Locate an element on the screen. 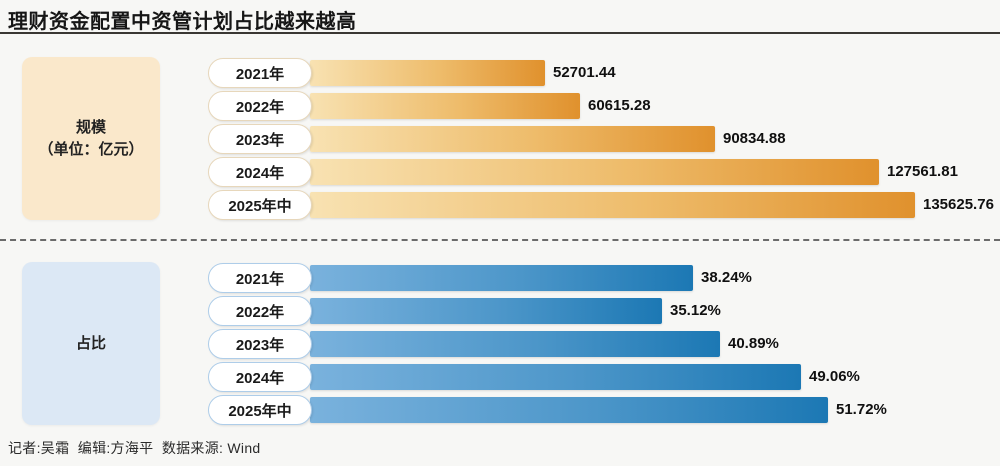 This screenshot has height=466, width=1000. group-label-scale: 规模 （单位：亿元） is located at coordinates (91, 138).